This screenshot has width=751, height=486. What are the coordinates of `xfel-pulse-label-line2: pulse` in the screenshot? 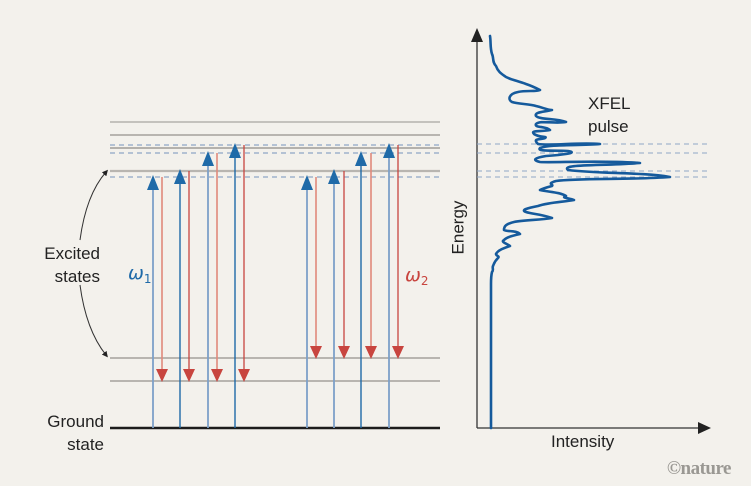 It's located at (608, 126).